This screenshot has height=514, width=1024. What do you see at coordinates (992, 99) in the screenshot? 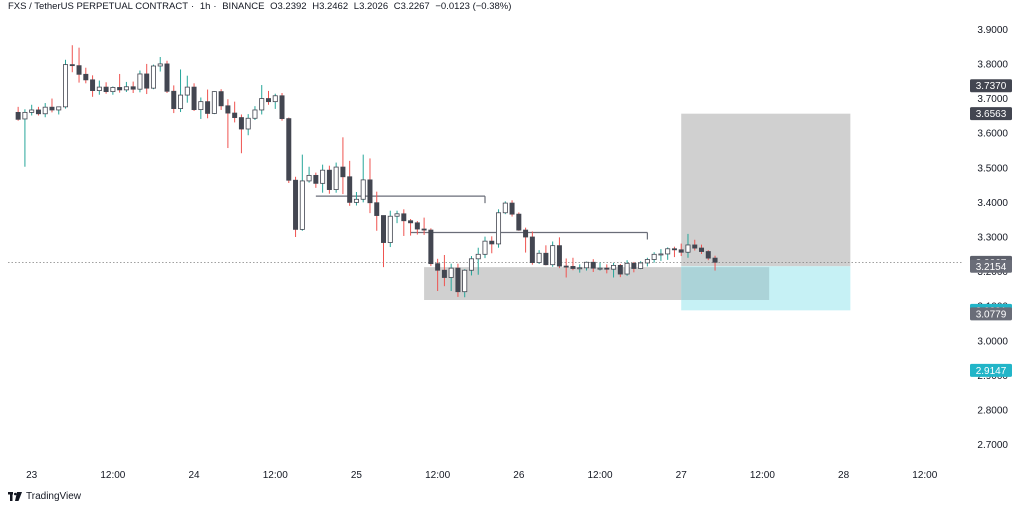
I see `y-tick-label-2: 3.7000` at bounding box center [992, 99].